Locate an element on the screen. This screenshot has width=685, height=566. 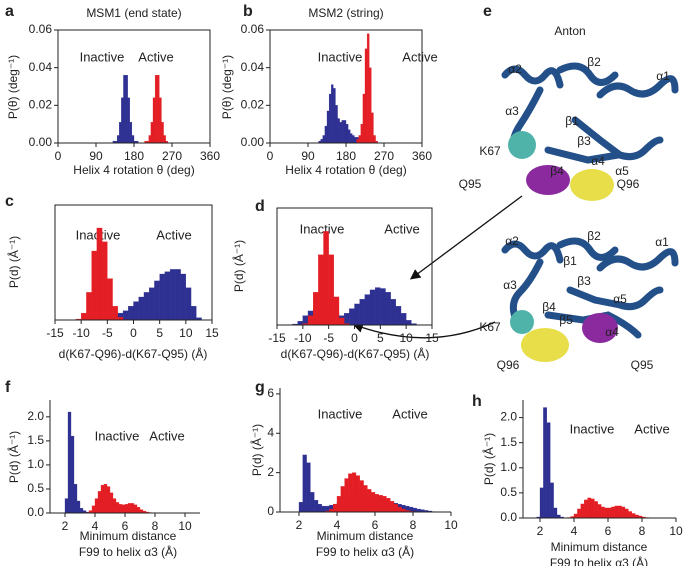
structure-label: K67 is located at coordinates (490, 327).